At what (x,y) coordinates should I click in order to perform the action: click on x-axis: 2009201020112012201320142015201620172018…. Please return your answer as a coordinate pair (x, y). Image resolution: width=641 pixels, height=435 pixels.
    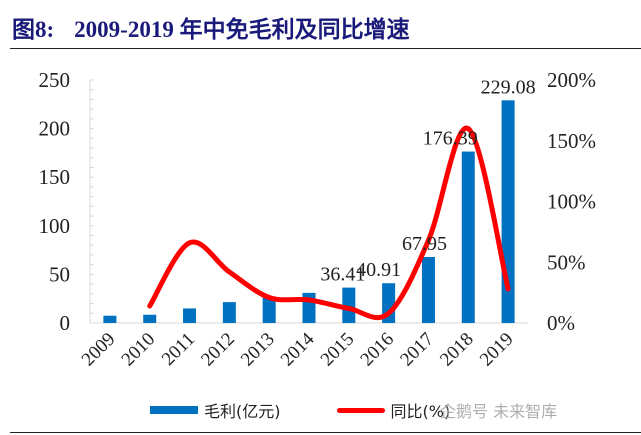
    Looking at the image, I should click on (298, 349).